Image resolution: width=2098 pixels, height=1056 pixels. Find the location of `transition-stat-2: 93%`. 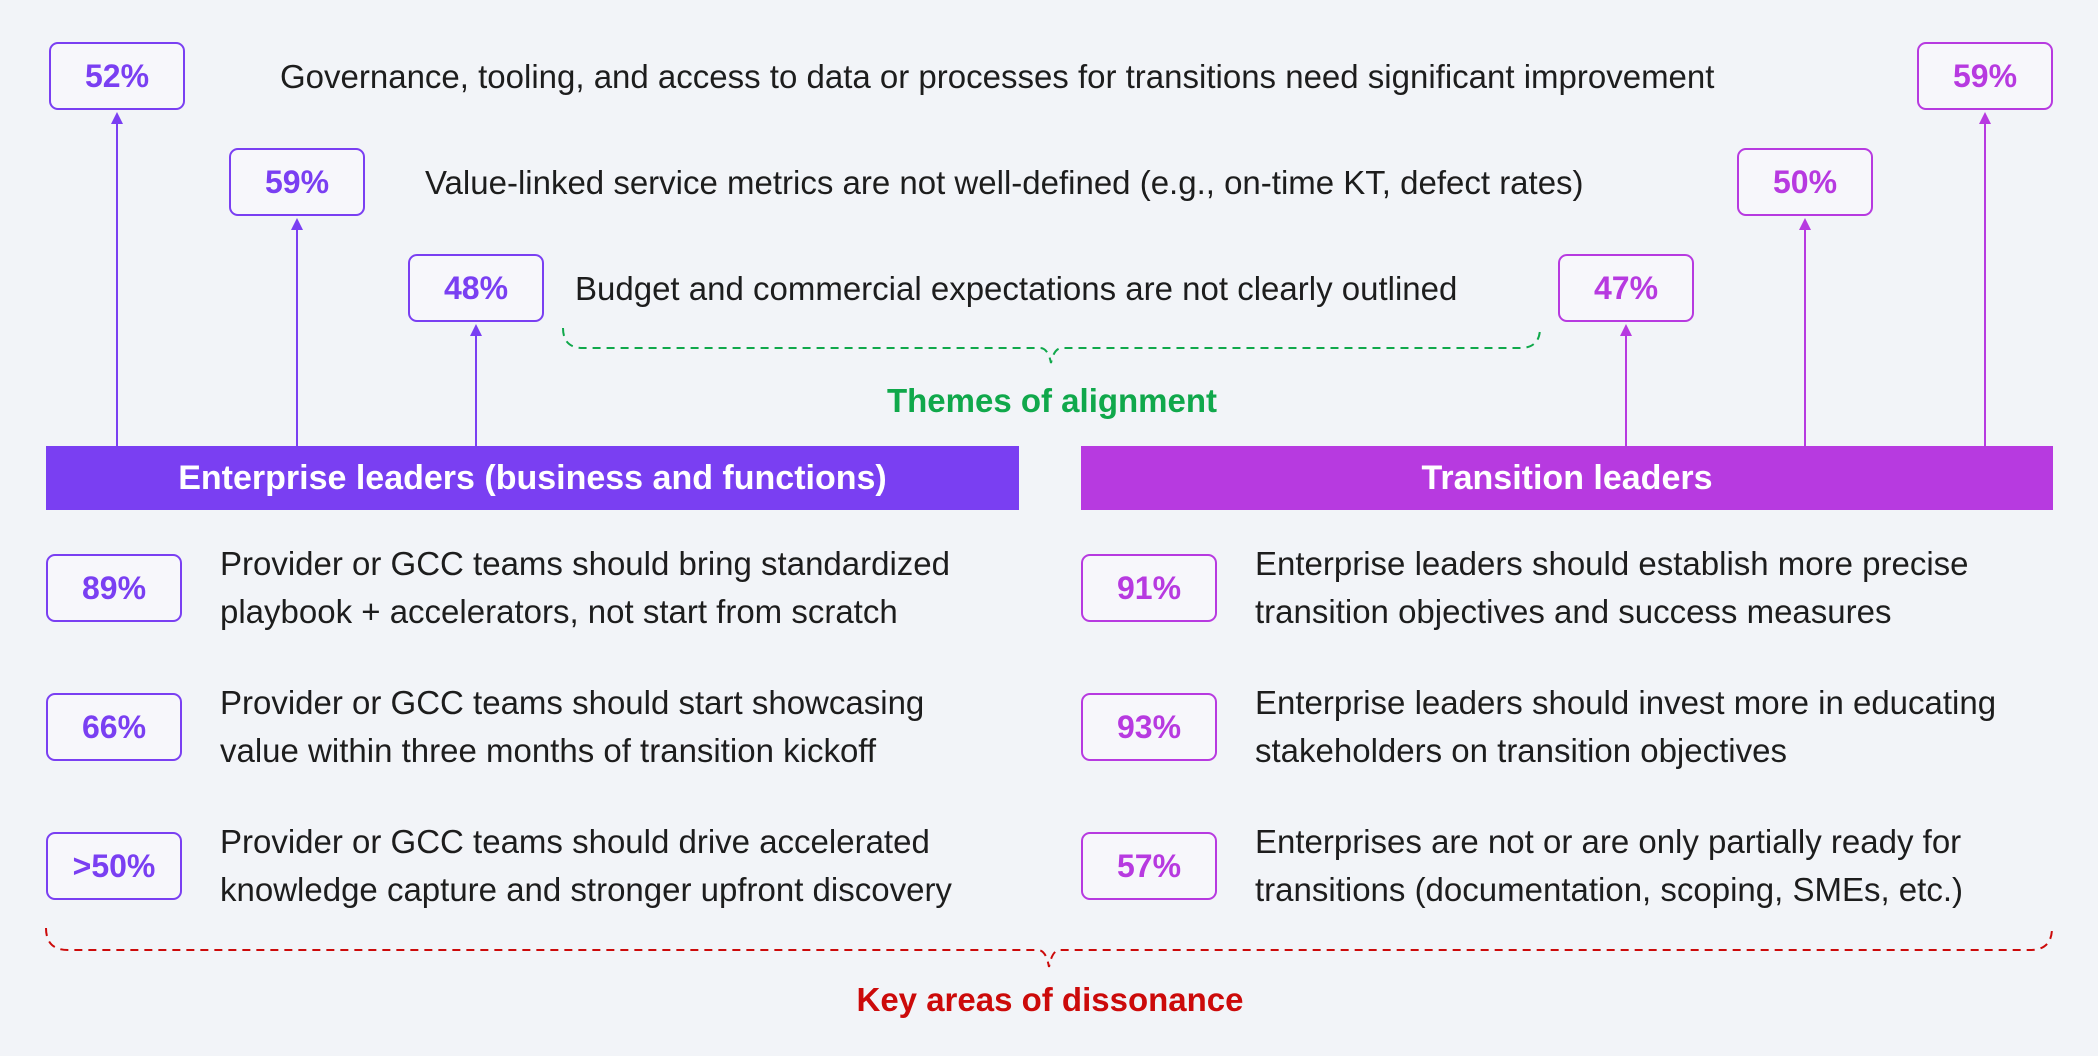

transition-stat-2: 93% is located at coordinates (1149, 727).